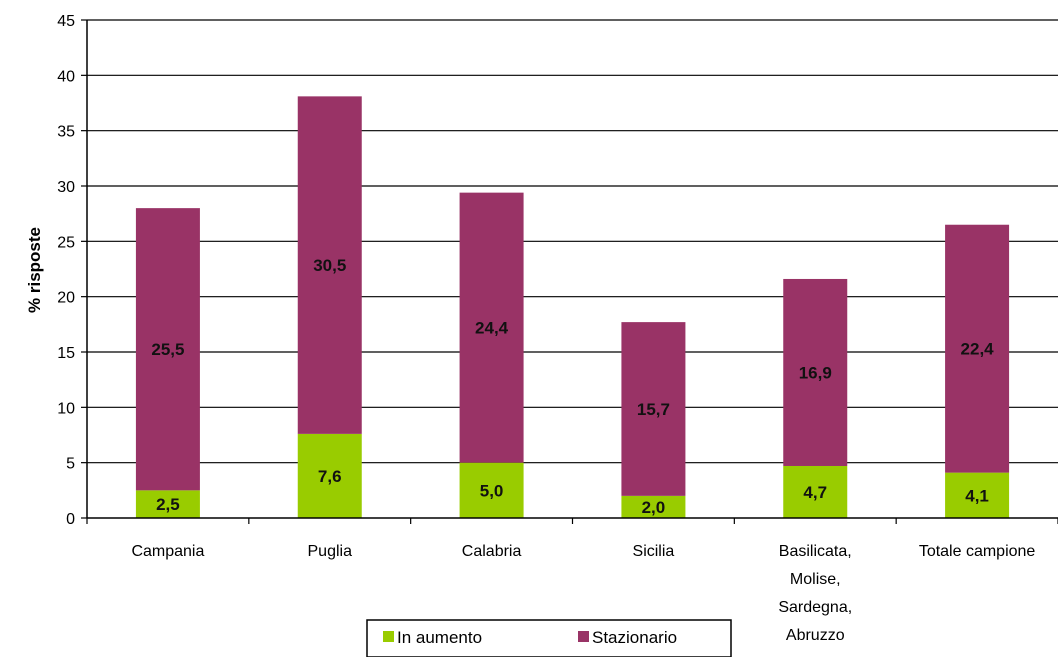 The width and height of the screenshot is (1058, 657). What do you see at coordinates (654, 551) in the screenshot?
I see `category-label: Sicilia` at bounding box center [654, 551].